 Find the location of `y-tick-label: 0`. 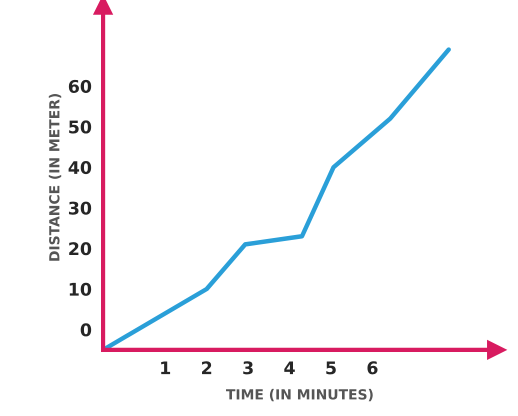

y-tick-label: 0 is located at coordinates (86, 329).